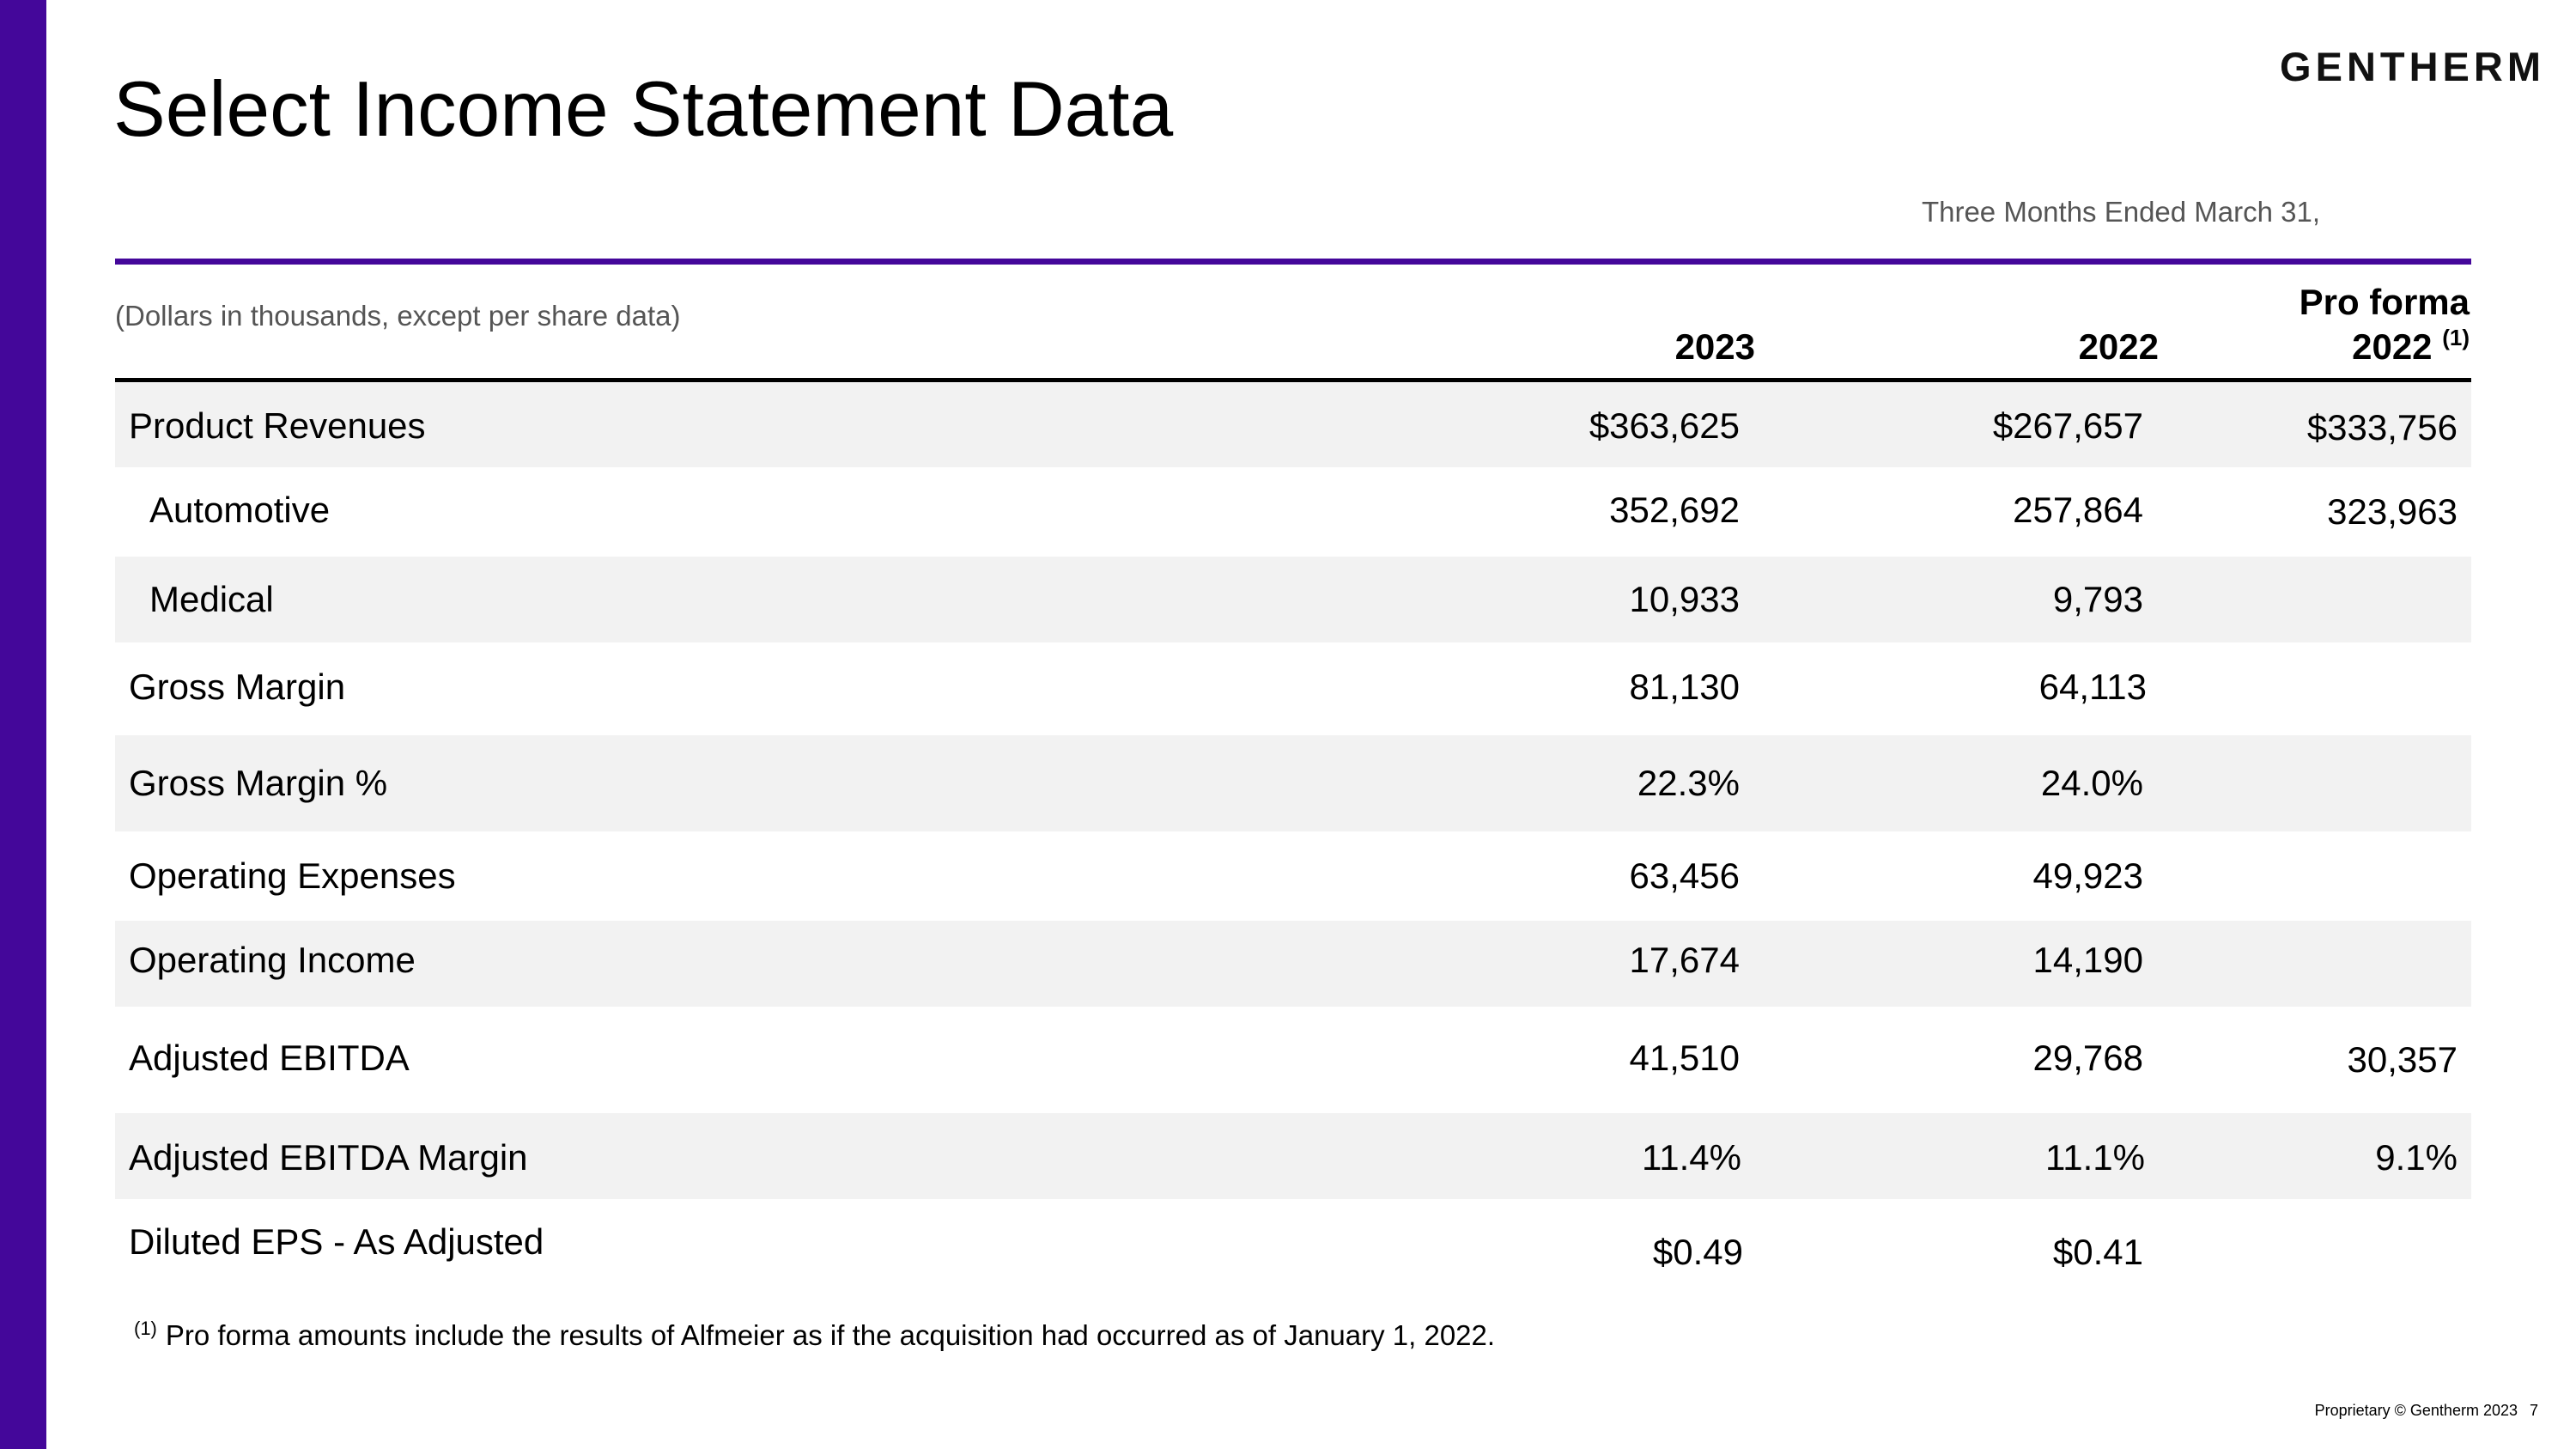 The height and width of the screenshot is (1449, 2576). I want to click on cell-2023: 81,130, so click(1685, 687).